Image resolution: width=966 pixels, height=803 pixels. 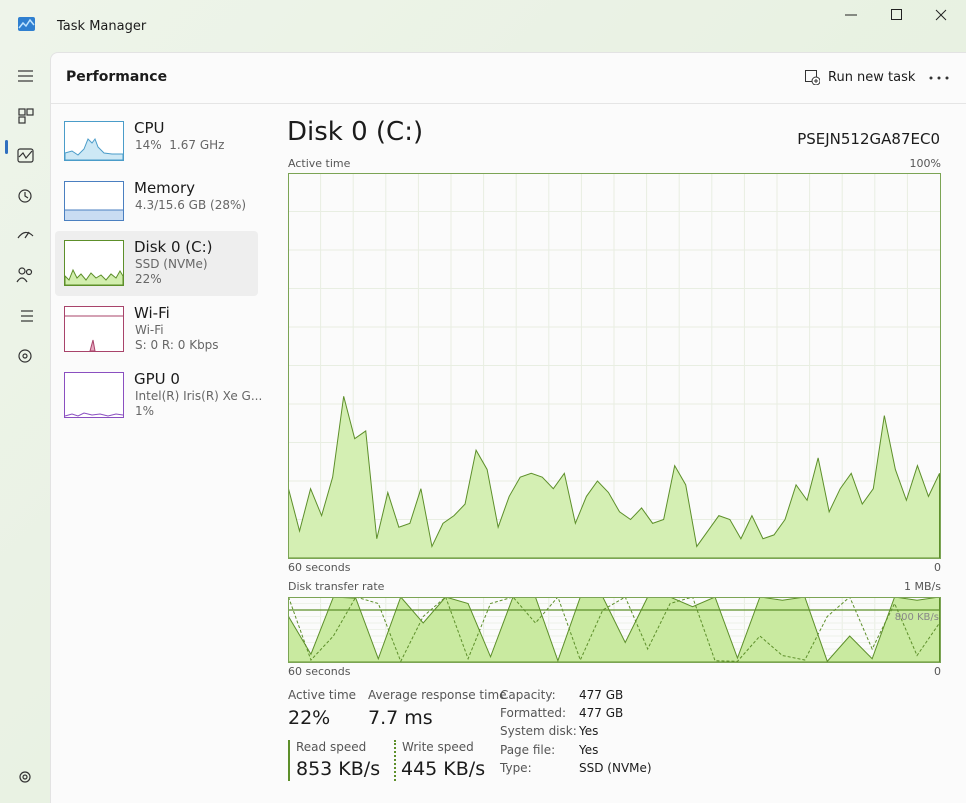 What do you see at coordinates (149, 128) in the screenshot?
I see `item-name: CPU` at bounding box center [149, 128].